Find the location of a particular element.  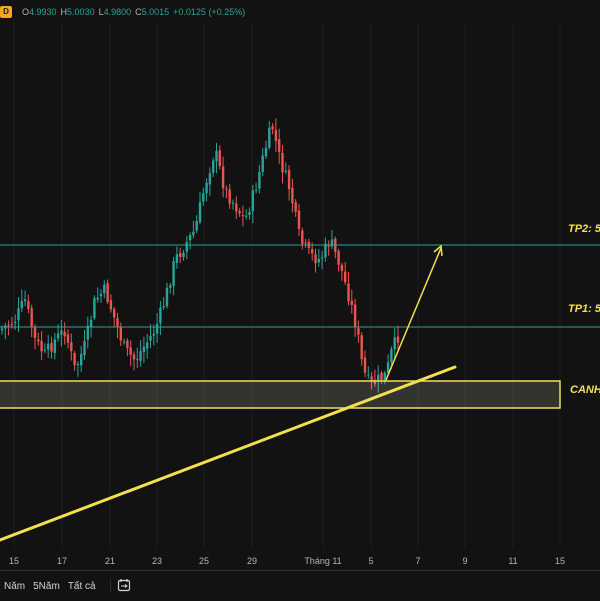

x-tick: 5 is located at coordinates (371, 561).